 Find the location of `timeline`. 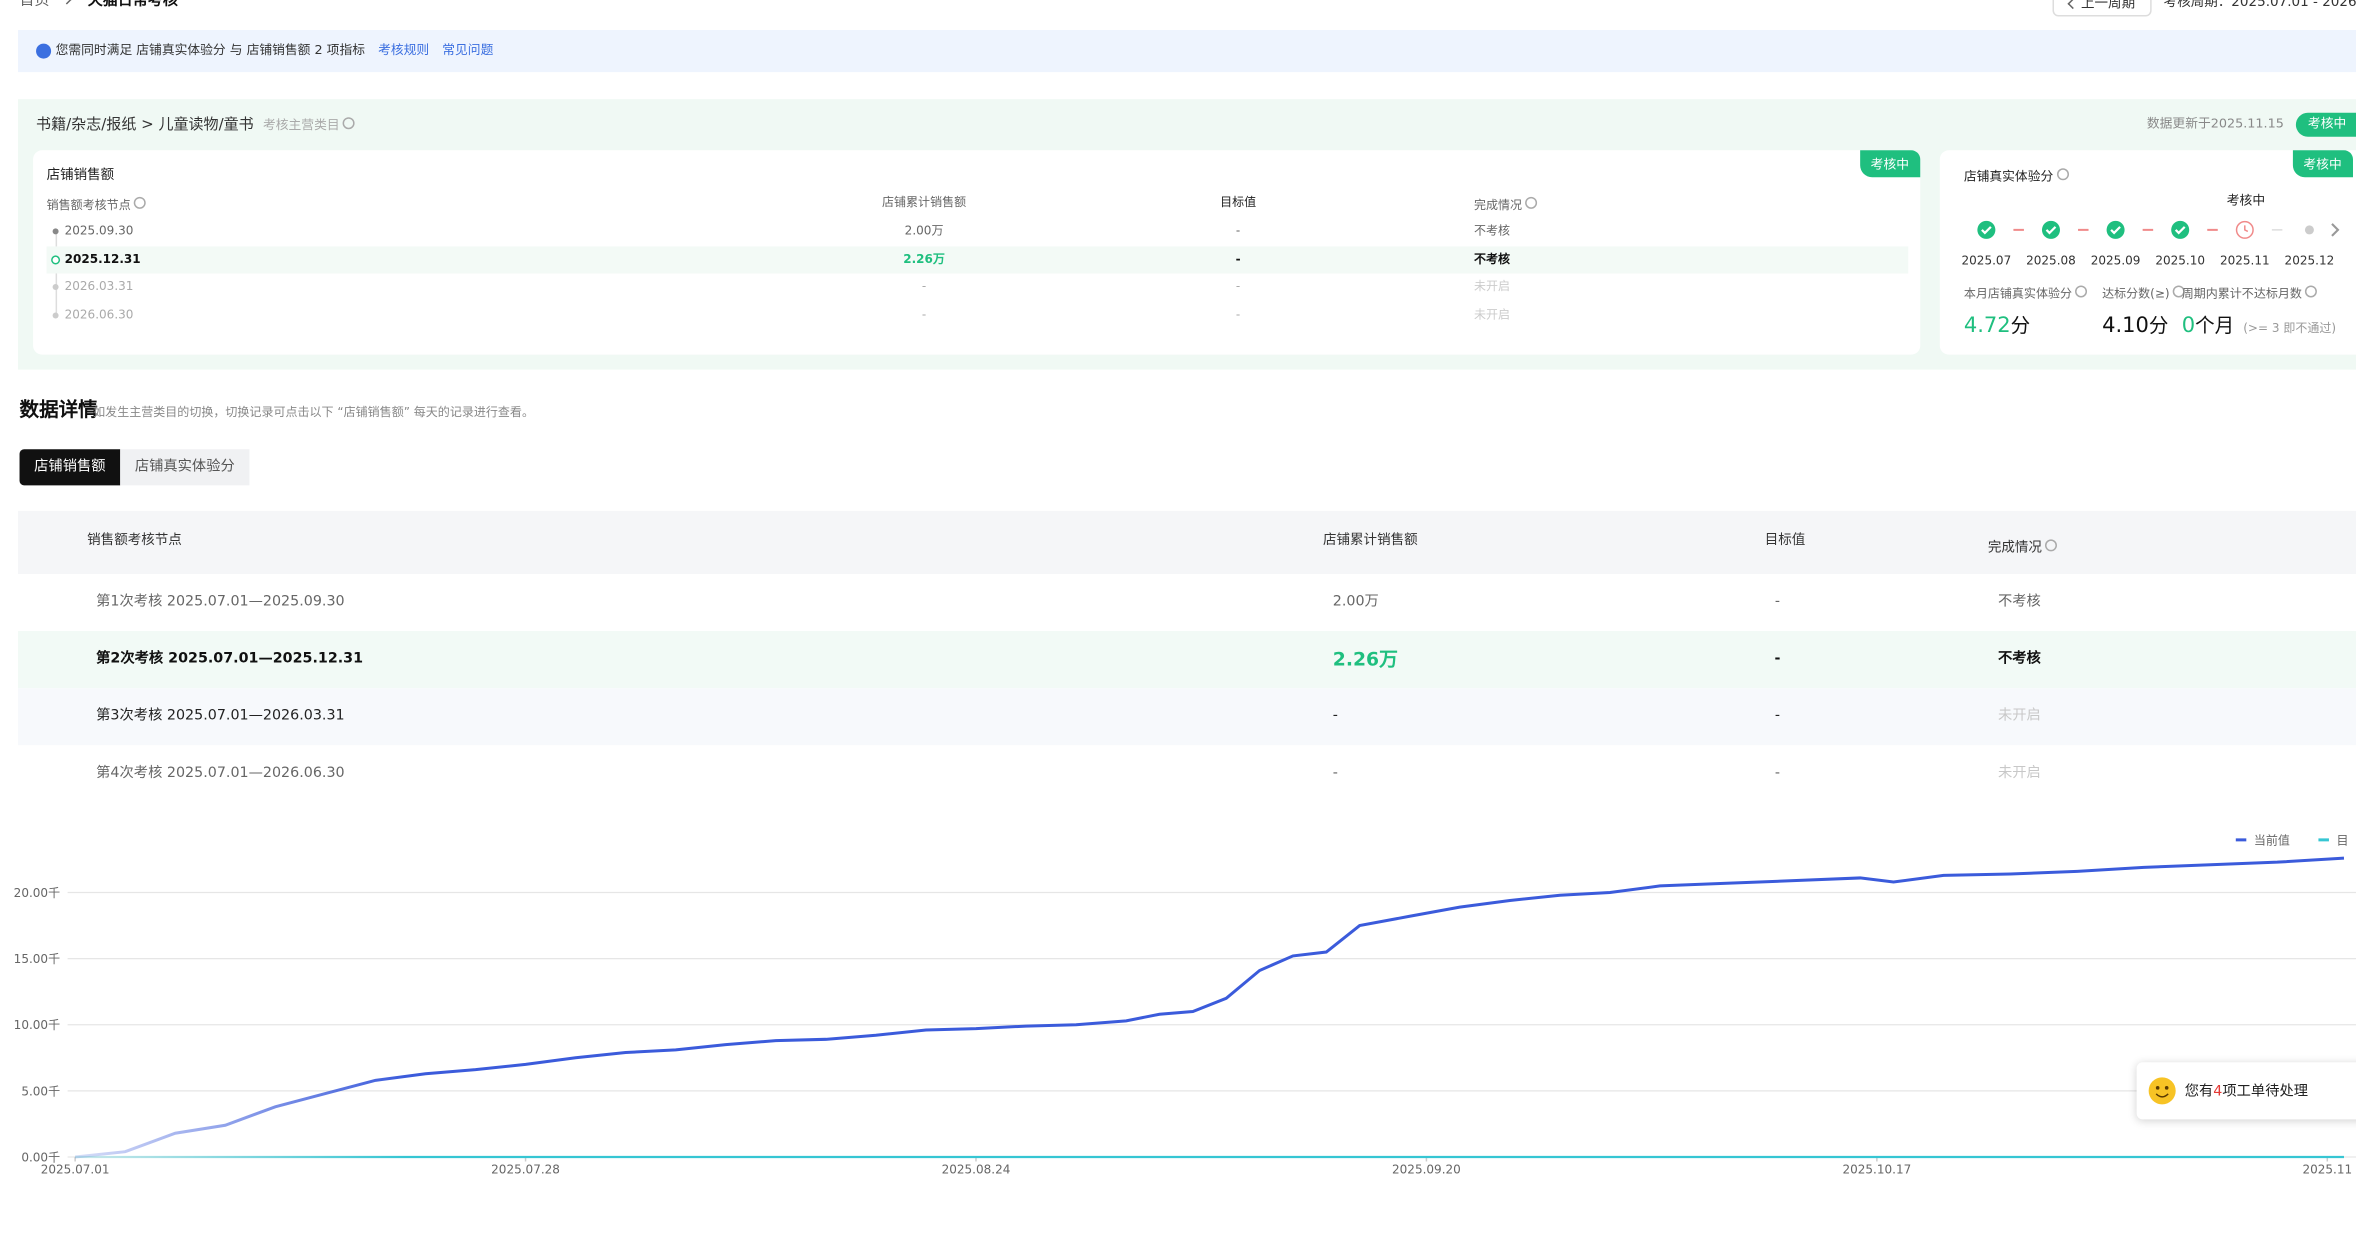

timeline is located at coordinates (56, 274).